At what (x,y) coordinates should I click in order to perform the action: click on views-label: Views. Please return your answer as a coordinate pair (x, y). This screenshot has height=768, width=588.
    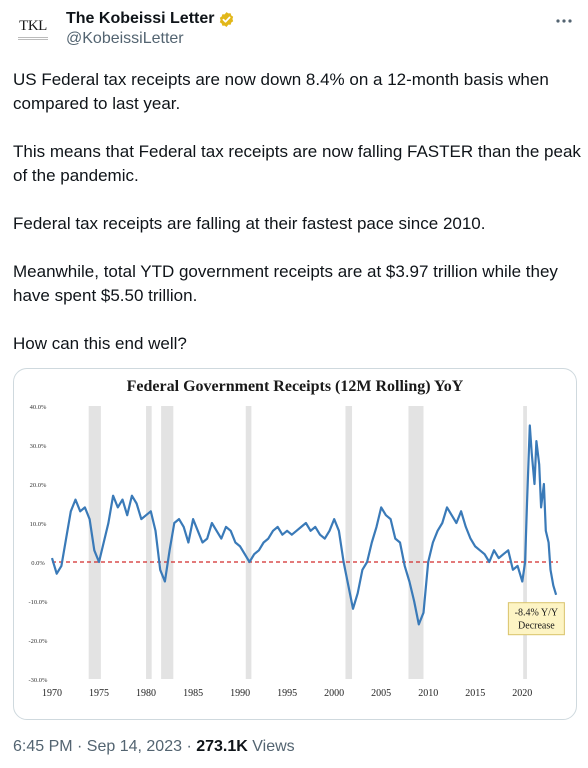
    Looking at the image, I should click on (271, 746).